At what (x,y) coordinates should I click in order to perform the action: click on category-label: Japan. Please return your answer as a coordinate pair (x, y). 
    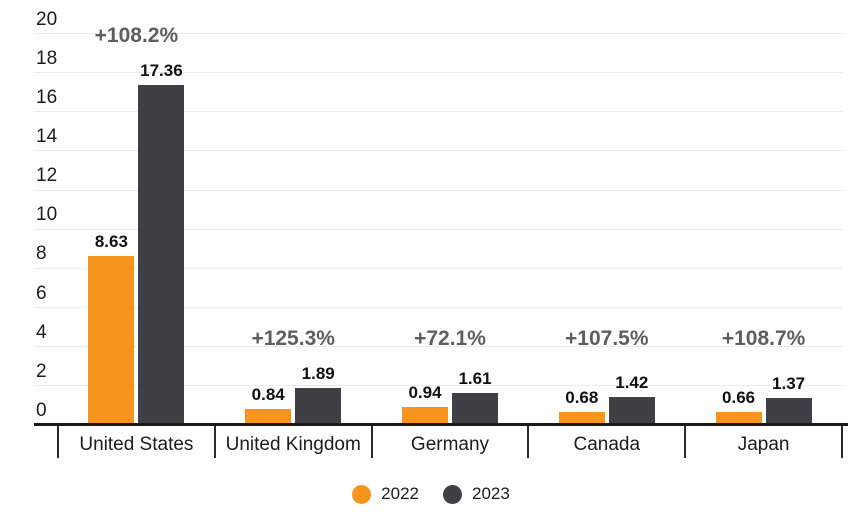
    Looking at the image, I should click on (763, 444).